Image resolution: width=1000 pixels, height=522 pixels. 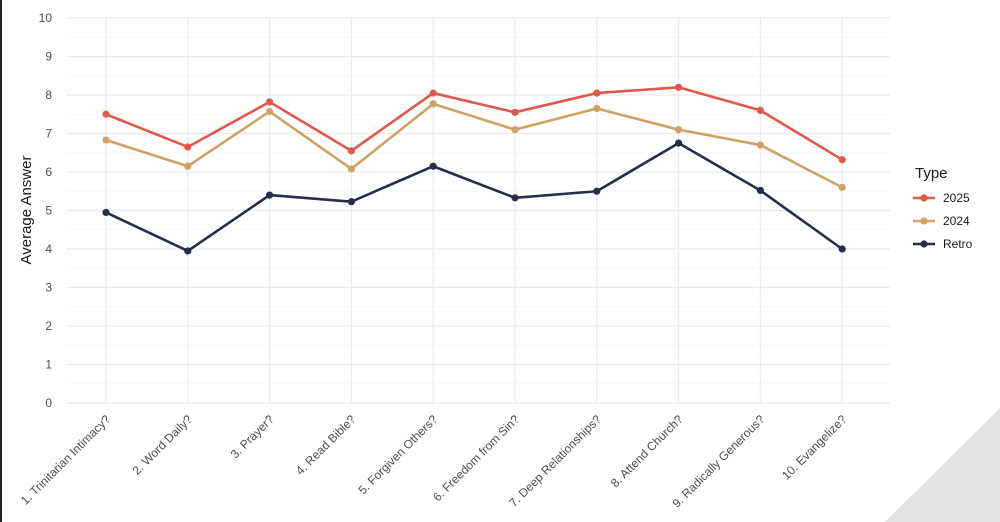 I want to click on series-line-2024, so click(x=474, y=145).